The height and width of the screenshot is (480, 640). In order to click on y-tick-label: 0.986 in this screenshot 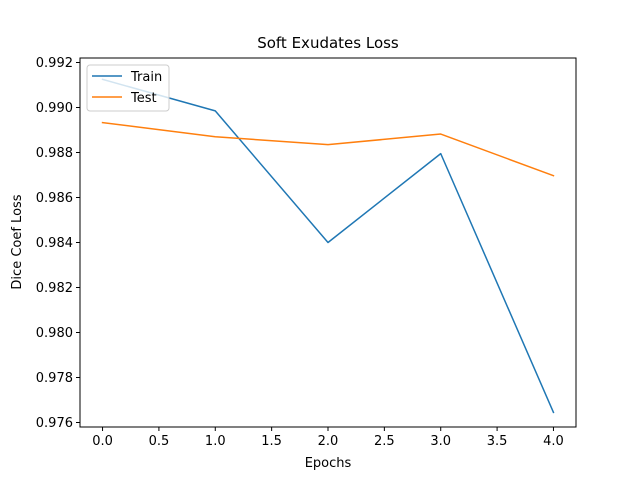, I will do `click(54, 198)`.